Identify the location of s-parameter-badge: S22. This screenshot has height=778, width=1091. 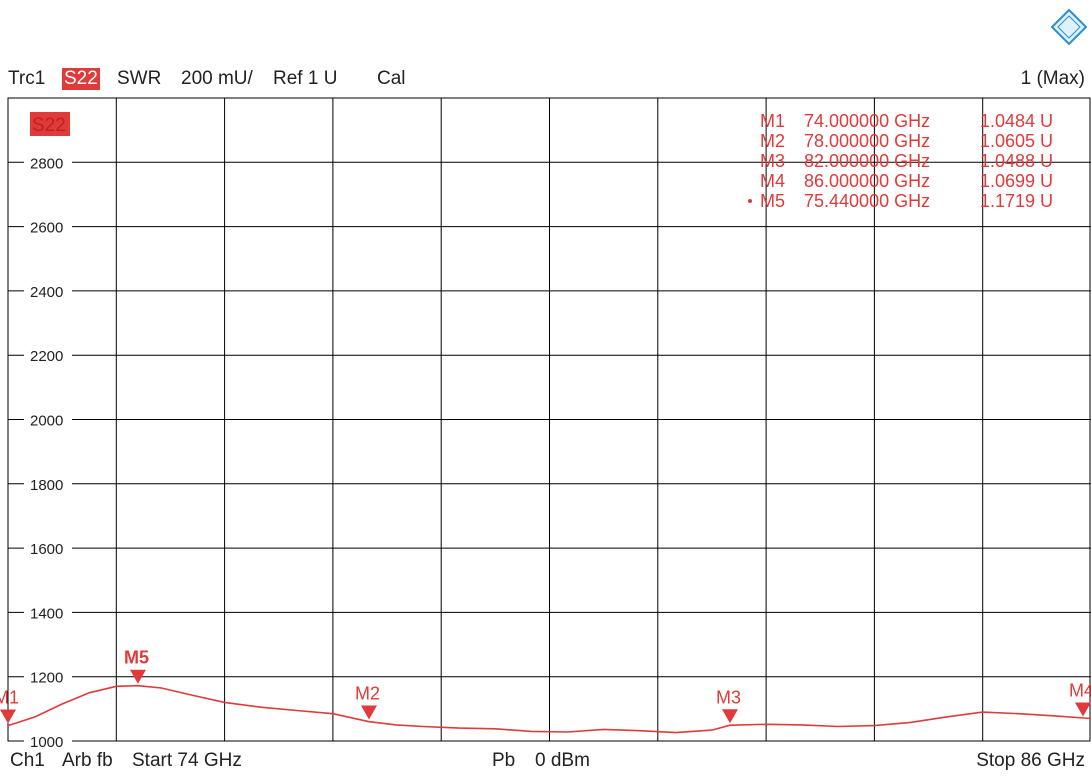
(81, 79).